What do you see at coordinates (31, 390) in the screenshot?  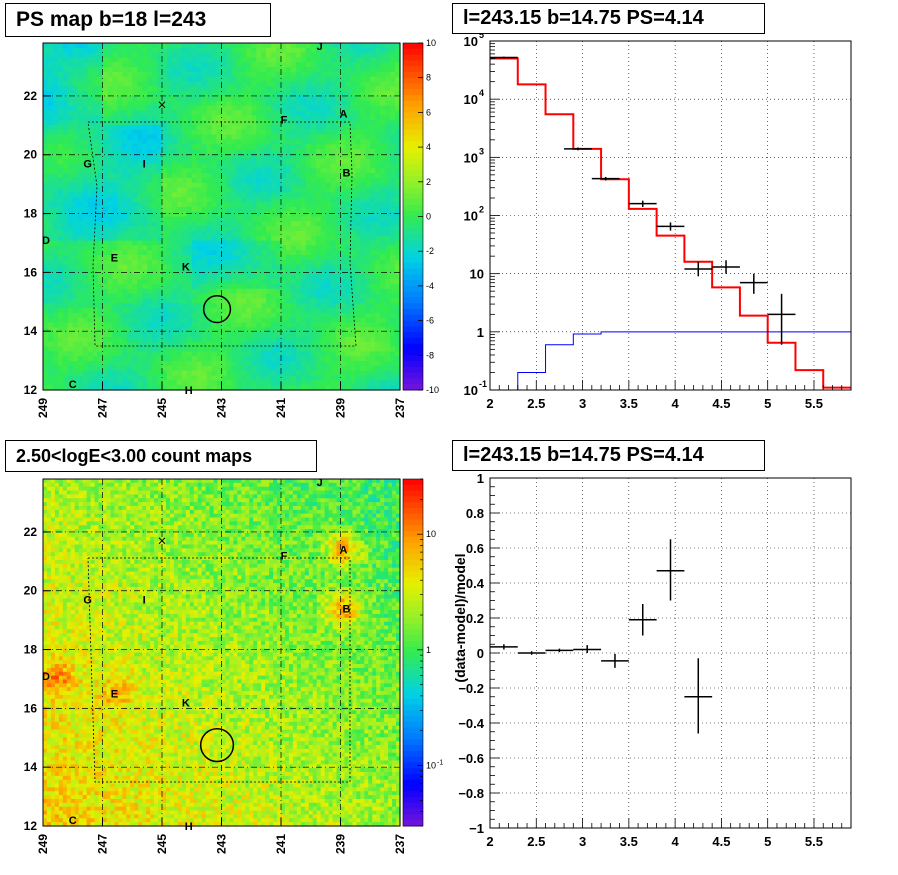 I see `y-tick-label: 12` at bounding box center [31, 390].